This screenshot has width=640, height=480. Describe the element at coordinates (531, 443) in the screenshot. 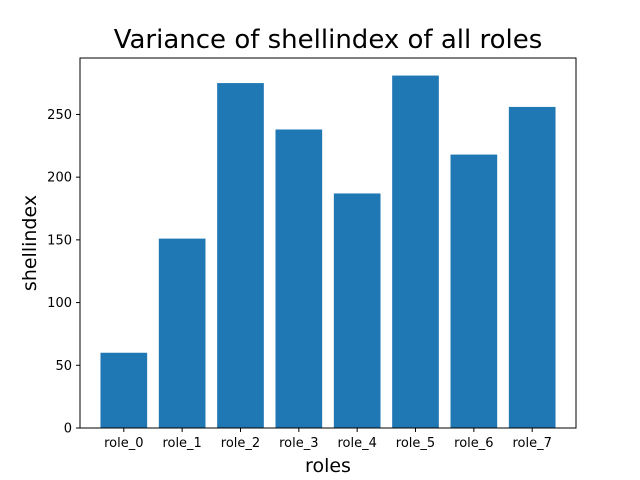

I see `x-tick-label: role_7` at that location.